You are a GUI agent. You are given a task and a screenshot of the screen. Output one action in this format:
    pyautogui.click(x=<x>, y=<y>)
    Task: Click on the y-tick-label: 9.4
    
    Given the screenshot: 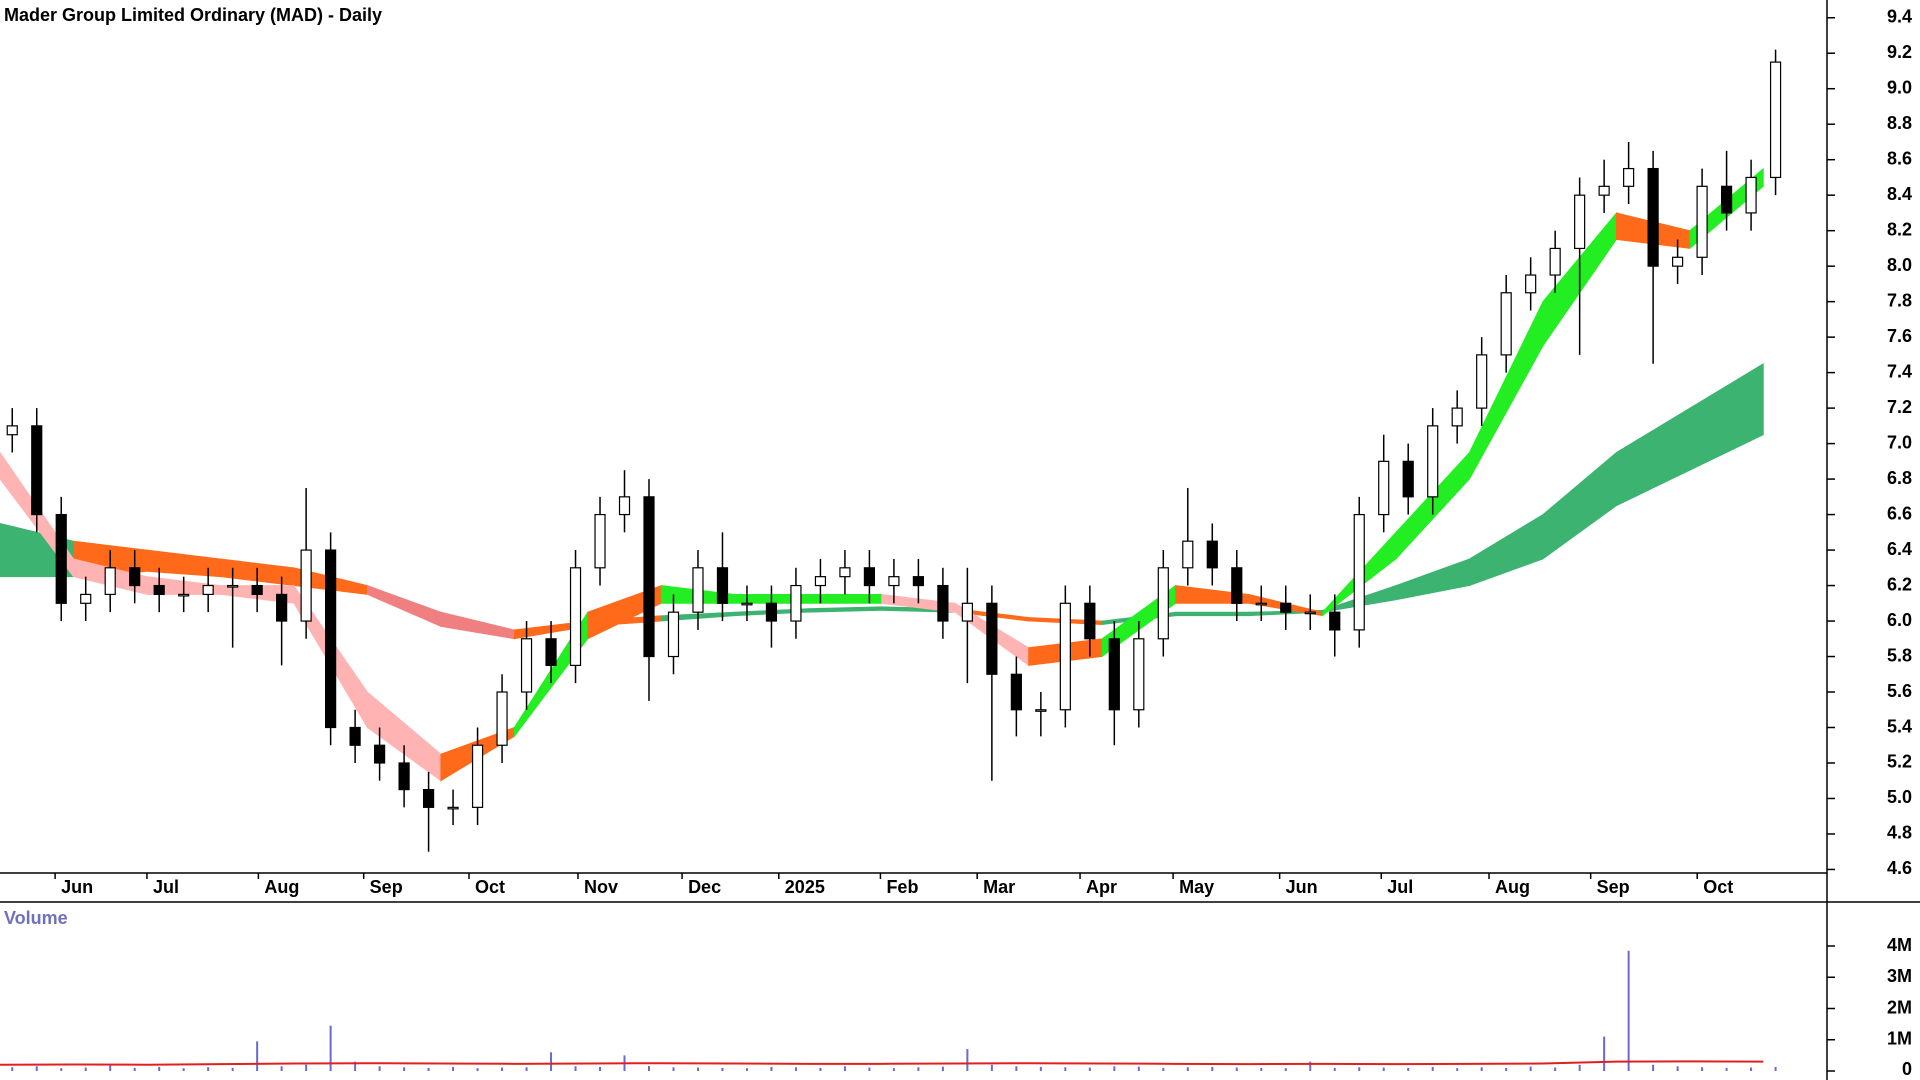 What is the action you would take?
    pyautogui.click(x=1899, y=16)
    